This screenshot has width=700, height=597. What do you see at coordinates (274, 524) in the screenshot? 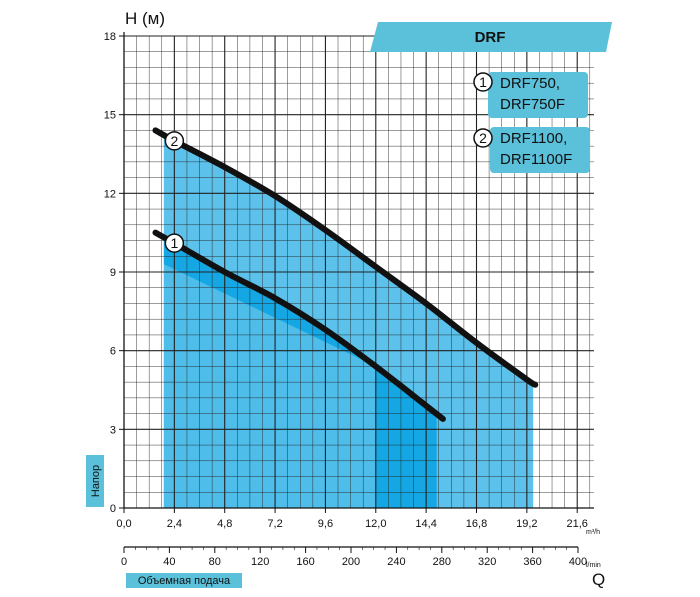
I see `x-tick-label: 7,2` at bounding box center [274, 524].